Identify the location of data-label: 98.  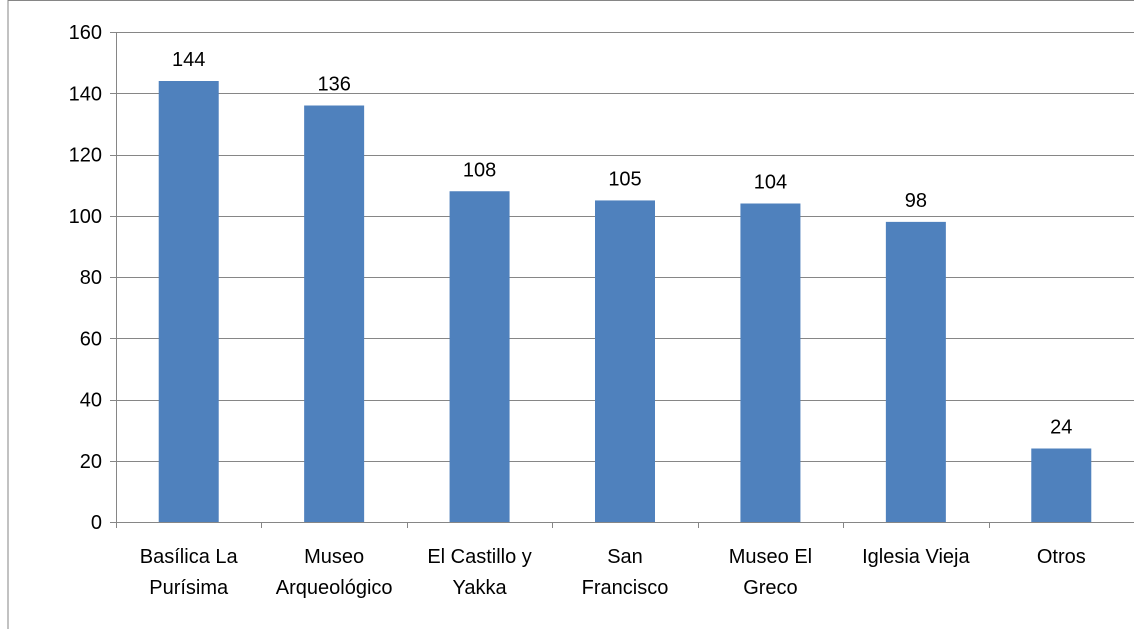
(916, 201).